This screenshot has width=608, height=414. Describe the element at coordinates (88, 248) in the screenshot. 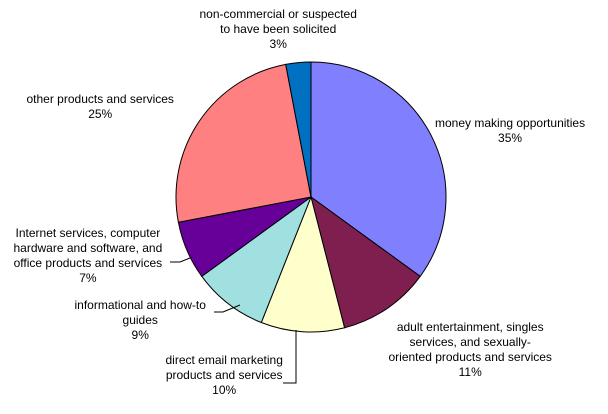

I see `slice-label-text: hardware and software, and` at that location.